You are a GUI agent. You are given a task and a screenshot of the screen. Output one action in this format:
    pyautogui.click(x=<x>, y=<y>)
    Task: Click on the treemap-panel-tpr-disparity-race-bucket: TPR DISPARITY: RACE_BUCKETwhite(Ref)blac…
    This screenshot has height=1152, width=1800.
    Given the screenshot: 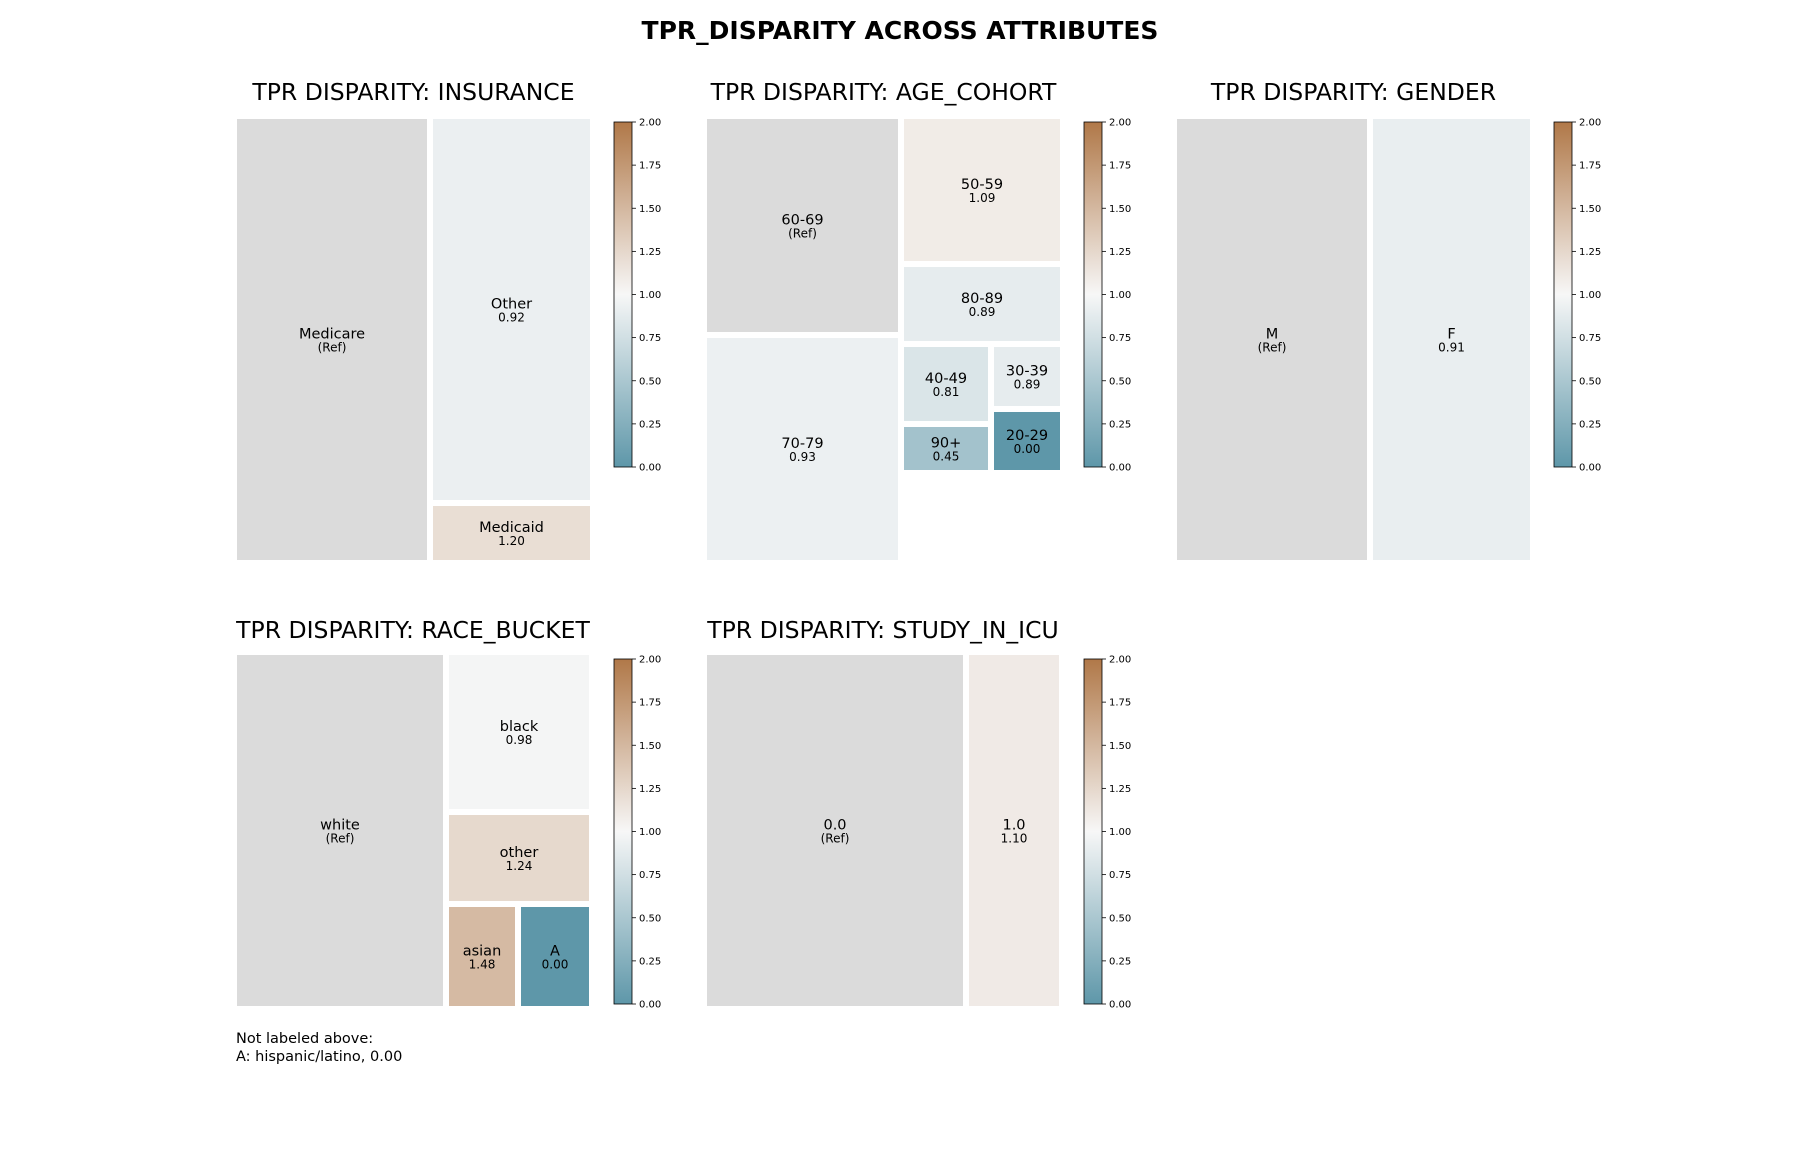 What is the action you would take?
    pyautogui.click(x=448, y=813)
    